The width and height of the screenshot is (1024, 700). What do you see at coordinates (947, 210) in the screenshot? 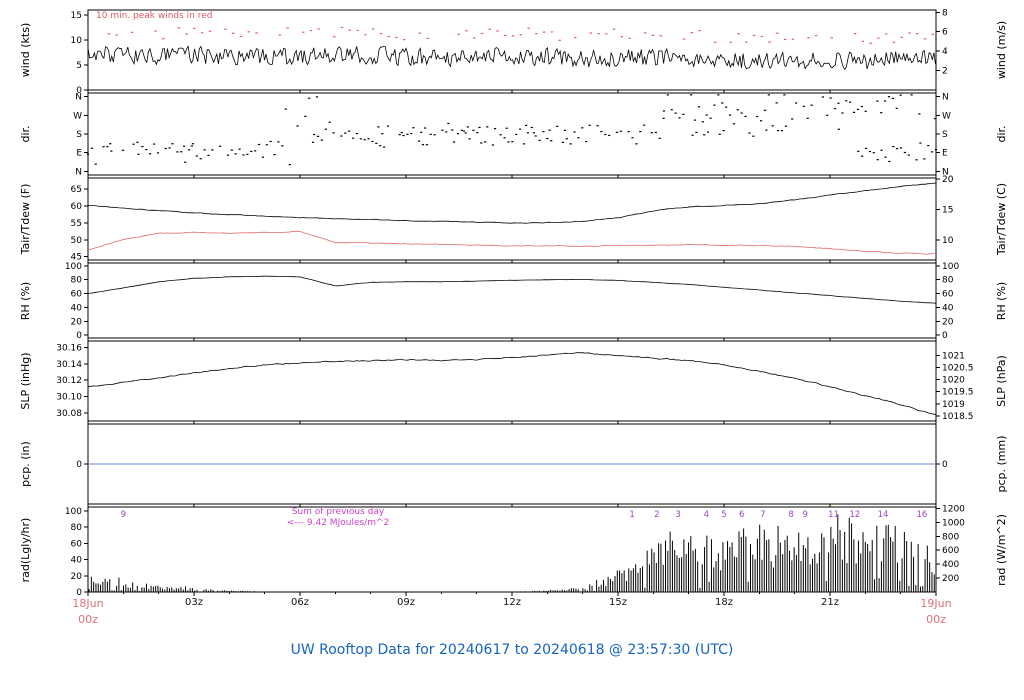
I see `y-tick-label-right: 15` at bounding box center [947, 210].